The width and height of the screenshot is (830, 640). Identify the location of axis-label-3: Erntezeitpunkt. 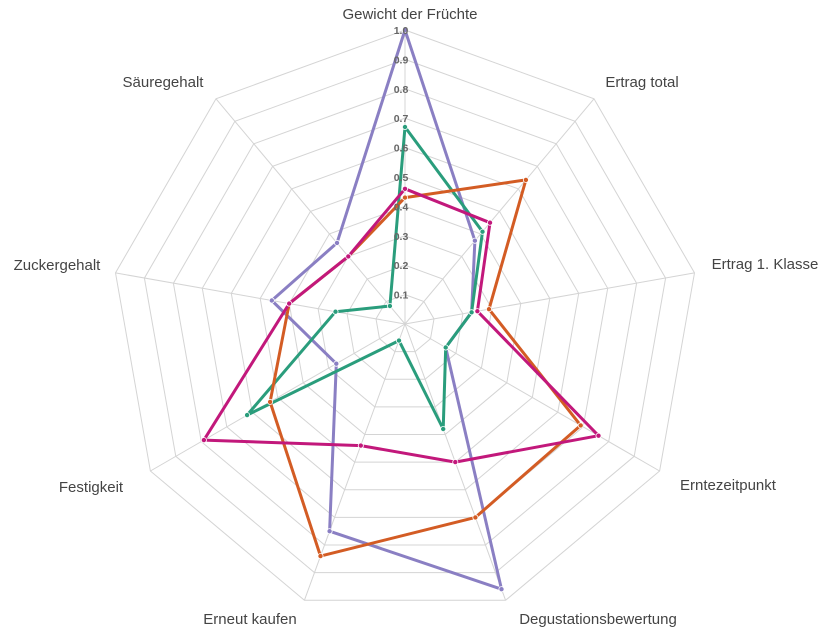
(728, 485).